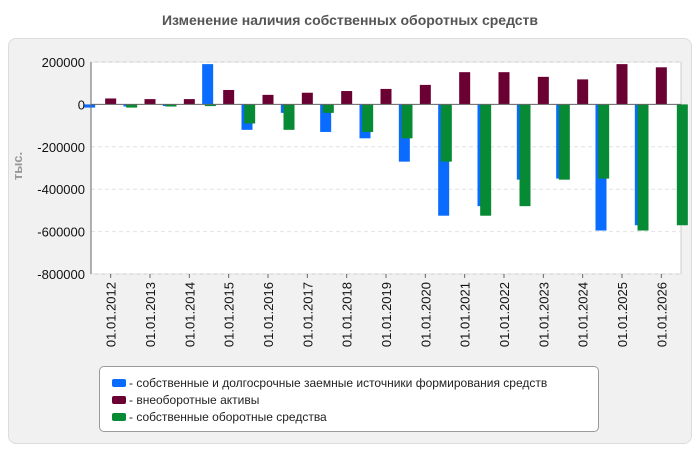 Image resolution: width=700 pixels, height=450 pixels. What do you see at coordinates (61, 232) in the screenshot?
I see `y-tick-label: -600000` at bounding box center [61, 232].